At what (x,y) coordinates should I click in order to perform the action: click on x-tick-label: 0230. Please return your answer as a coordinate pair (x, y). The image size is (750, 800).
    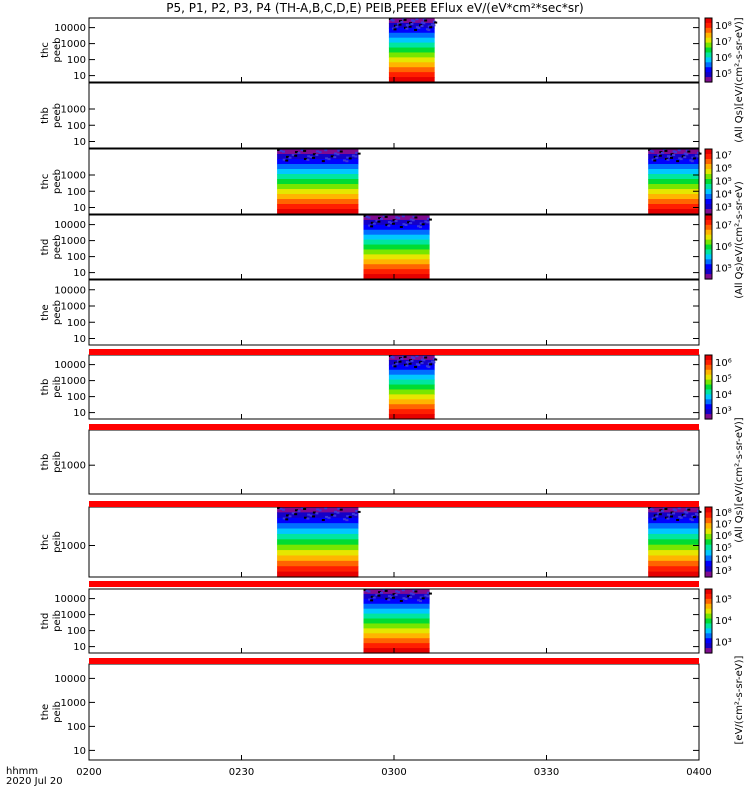
    Looking at the image, I should click on (241, 772).